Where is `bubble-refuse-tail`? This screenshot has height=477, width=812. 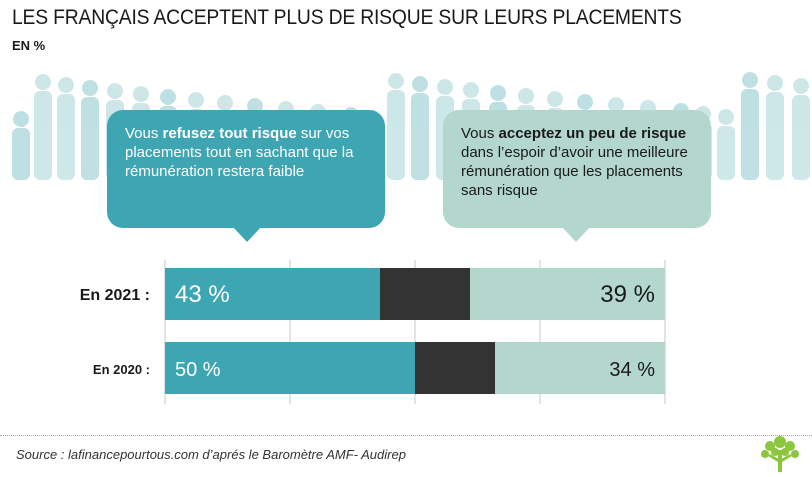 bubble-refuse-tail is located at coordinates (247, 234).